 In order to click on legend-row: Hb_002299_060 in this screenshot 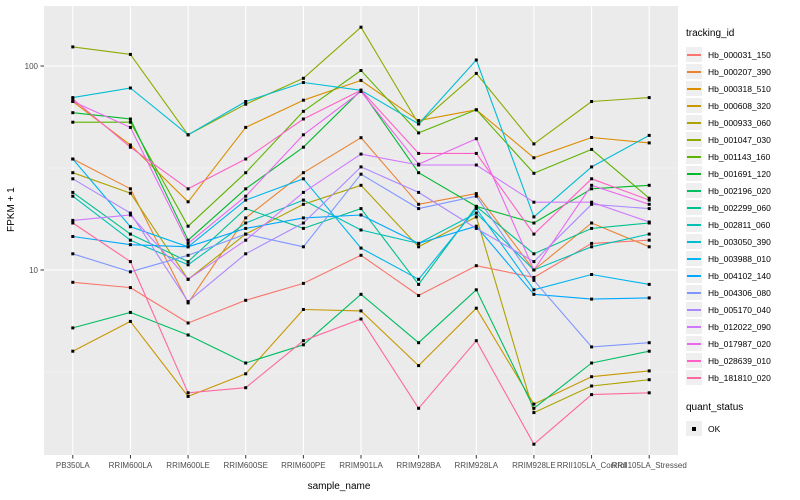, I will do `click(742, 207)`.